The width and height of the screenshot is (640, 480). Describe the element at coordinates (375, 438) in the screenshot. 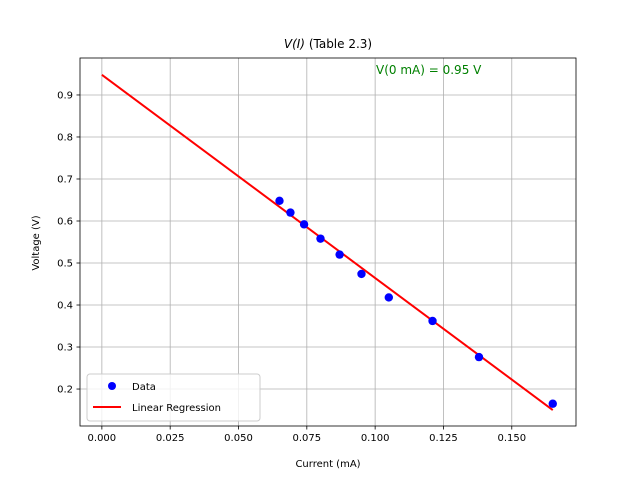

I see `x-tick-label: 0.100` at that location.